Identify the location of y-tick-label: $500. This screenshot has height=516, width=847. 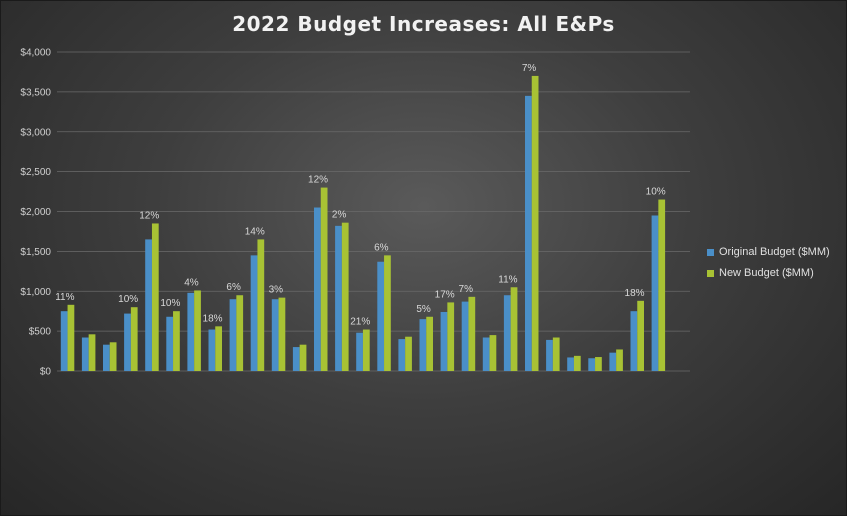
(40, 332).